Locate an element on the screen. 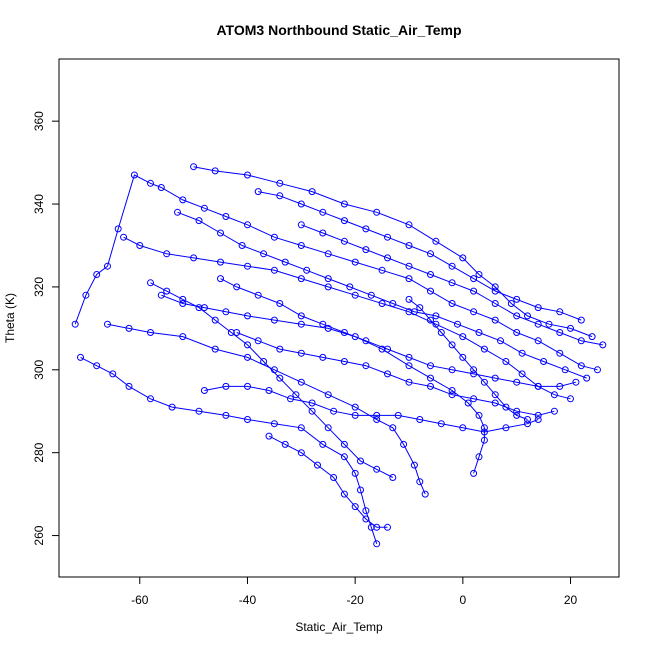  y-tick-label: 260 is located at coordinates (39, 535).